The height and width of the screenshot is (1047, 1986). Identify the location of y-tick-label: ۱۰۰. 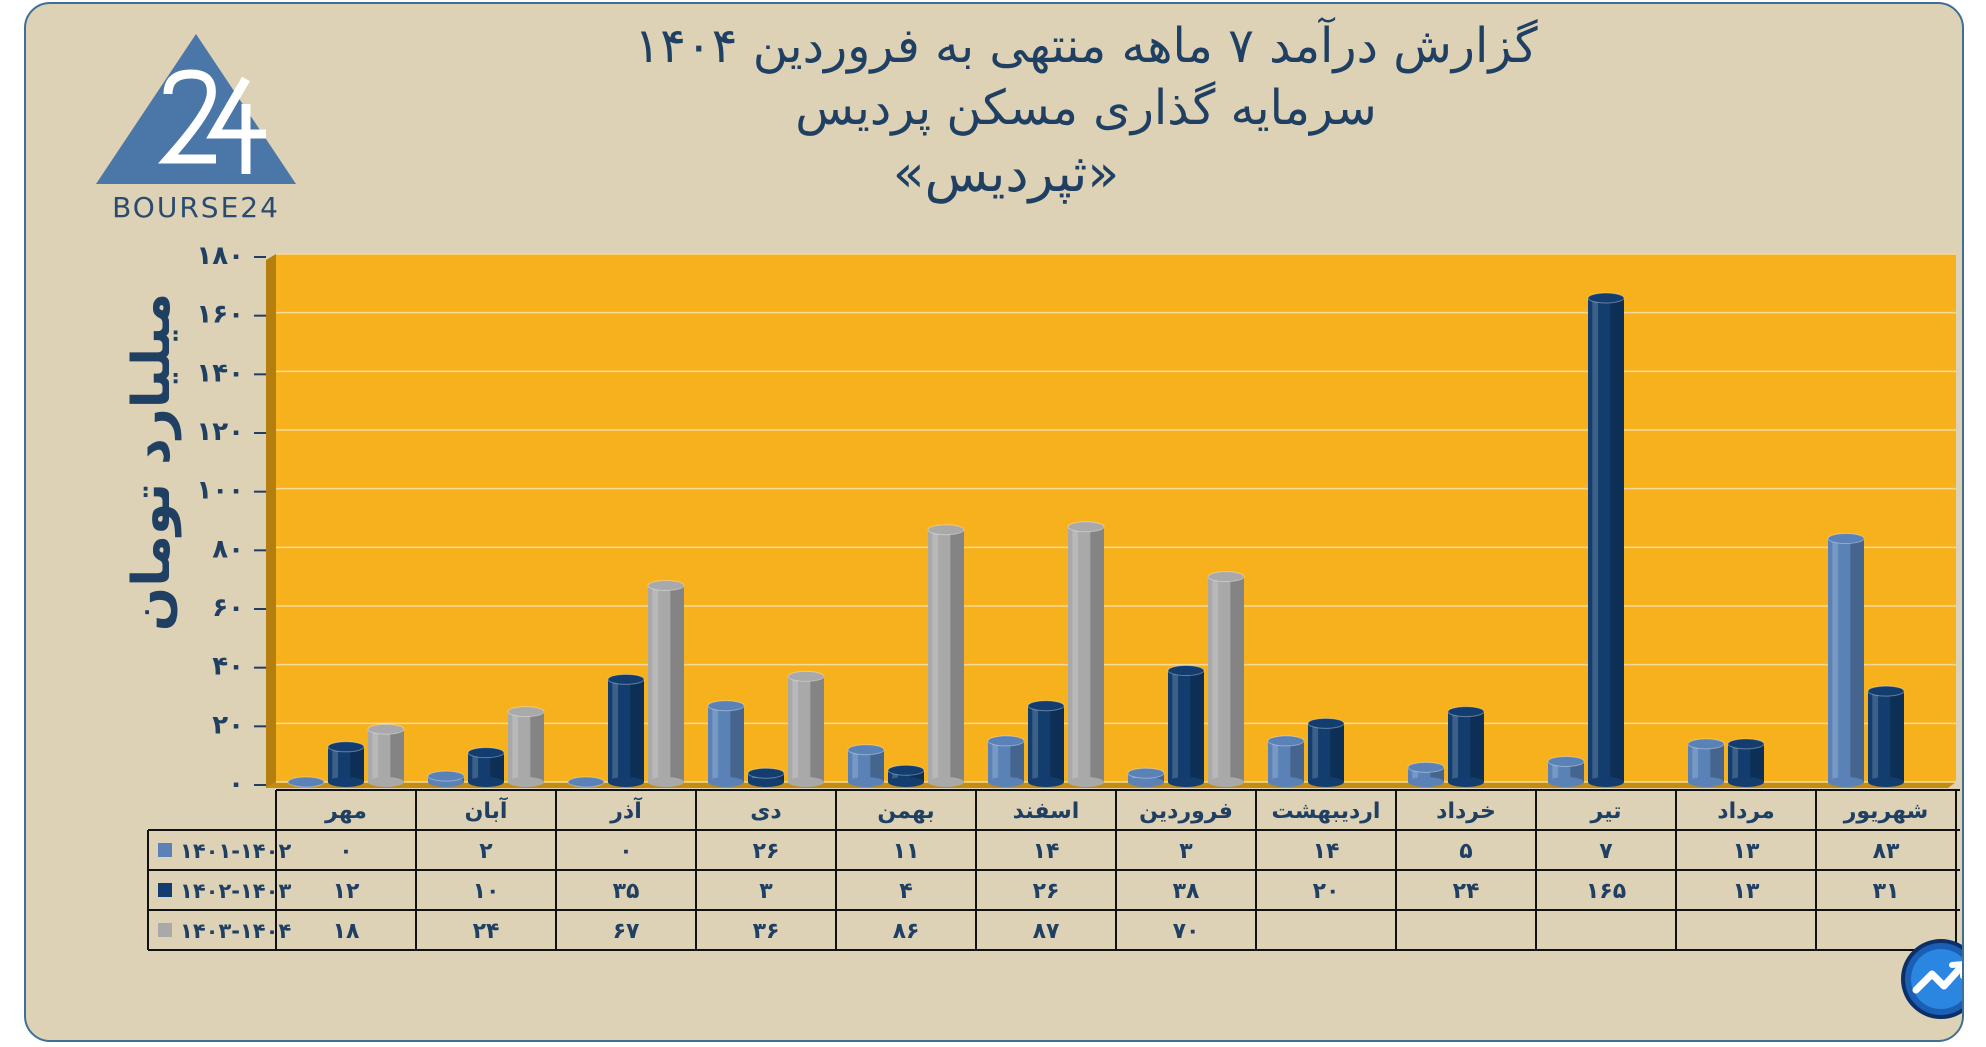
(220, 491).